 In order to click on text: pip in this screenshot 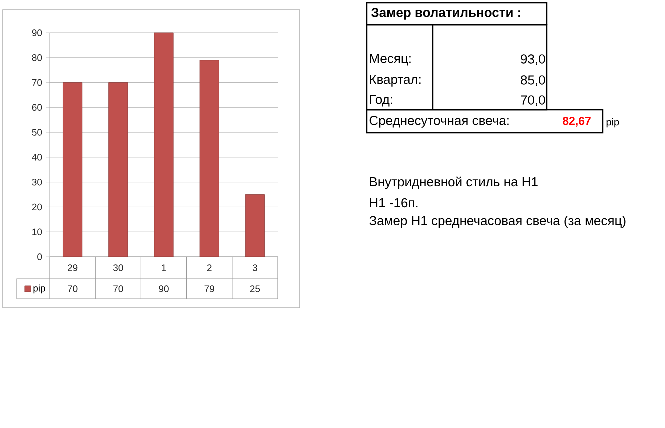, I will do `click(613, 123)`.